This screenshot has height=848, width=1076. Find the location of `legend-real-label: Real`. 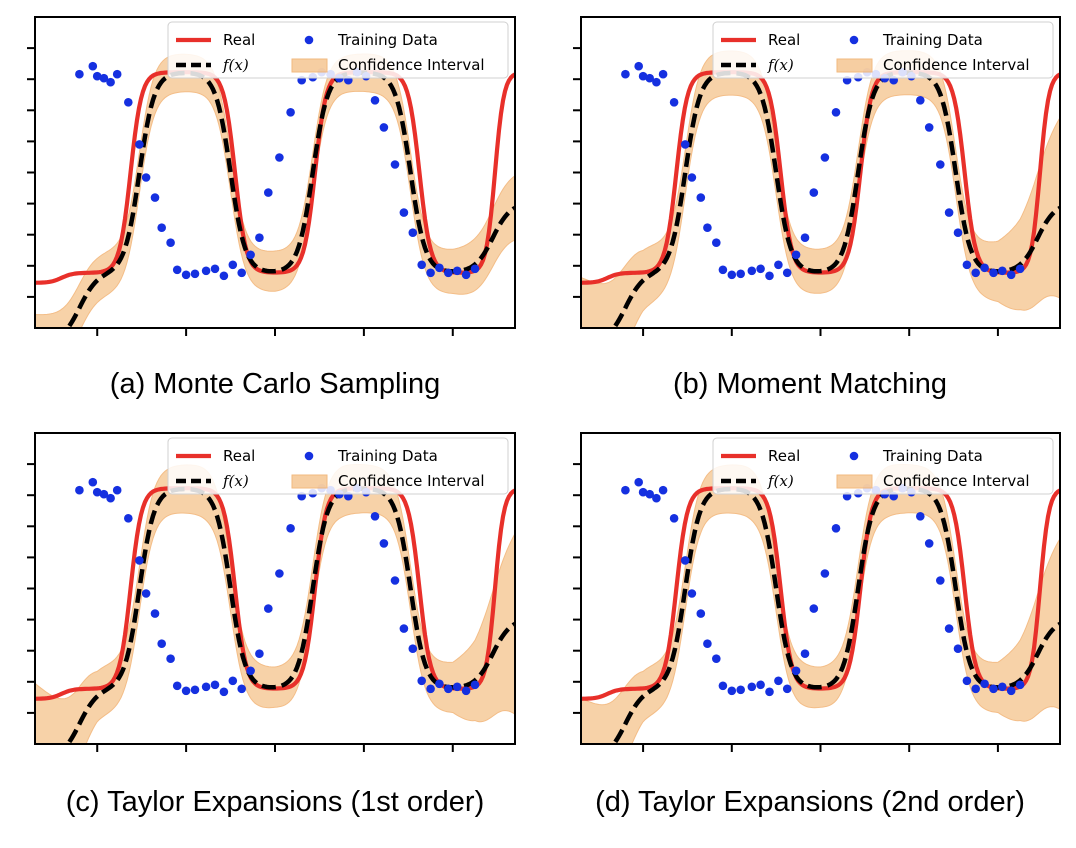

legend-real-label: Real is located at coordinates (784, 456).